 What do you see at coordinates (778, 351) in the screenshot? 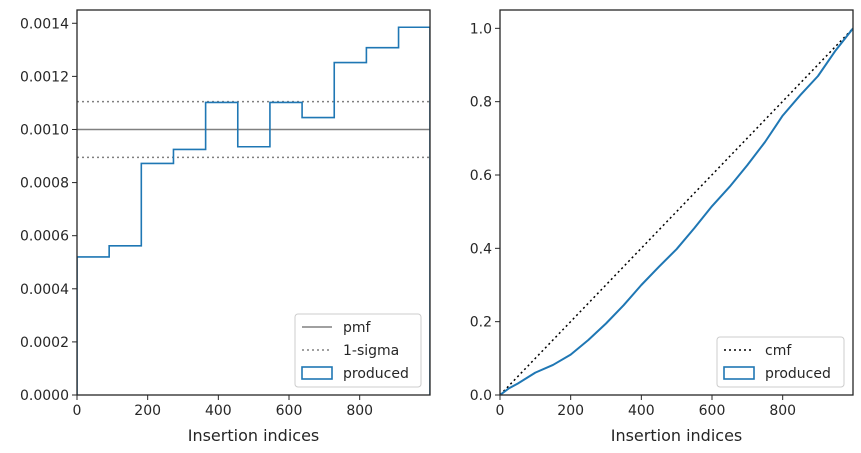
I see `legend-label: cmf` at bounding box center [778, 351].